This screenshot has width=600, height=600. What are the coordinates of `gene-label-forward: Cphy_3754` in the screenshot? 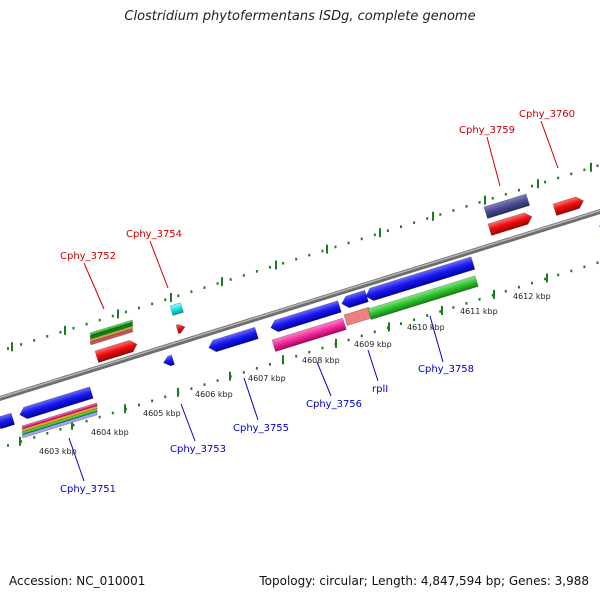 It's located at (154, 234).